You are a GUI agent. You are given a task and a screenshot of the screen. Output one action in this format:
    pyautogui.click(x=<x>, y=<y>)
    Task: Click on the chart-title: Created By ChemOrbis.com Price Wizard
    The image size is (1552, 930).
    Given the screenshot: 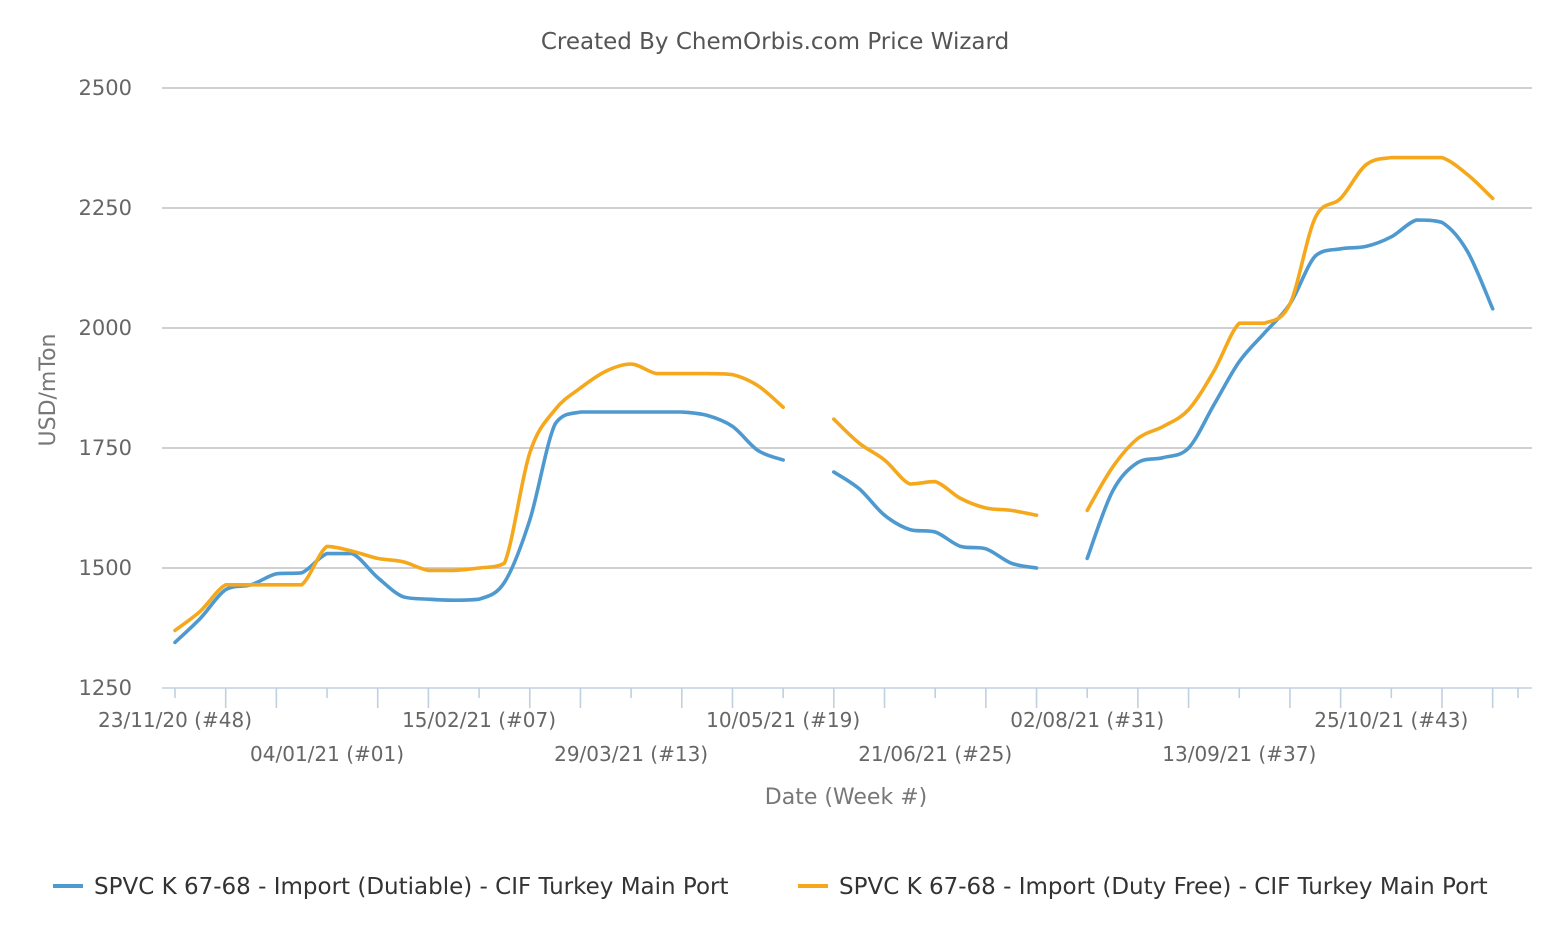 What is the action you would take?
    pyautogui.click(x=775, y=42)
    